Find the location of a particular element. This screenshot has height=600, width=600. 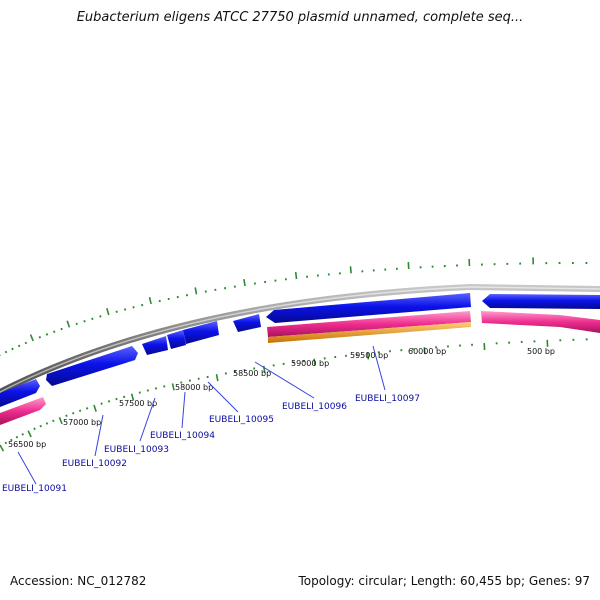

gene-label: EUBELI_10091 is located at coordinates (34, 489).